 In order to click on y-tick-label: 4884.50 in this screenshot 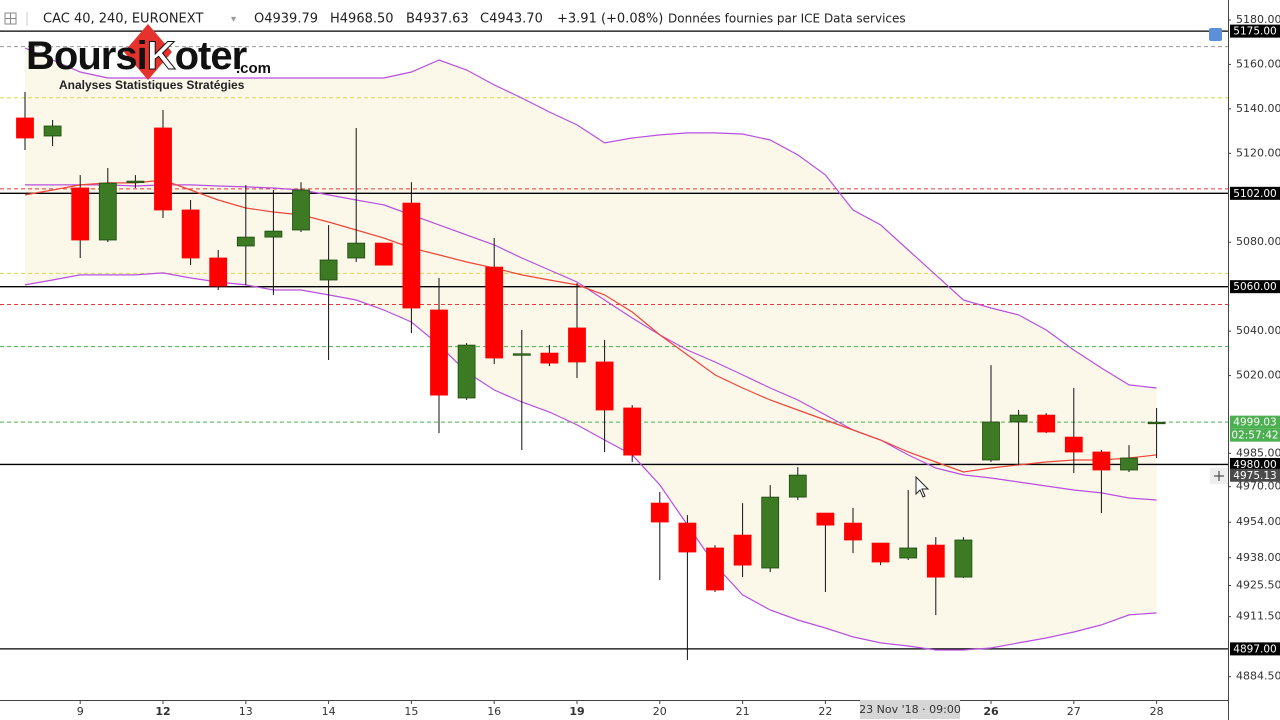, I will do `click(1258, 676)`.